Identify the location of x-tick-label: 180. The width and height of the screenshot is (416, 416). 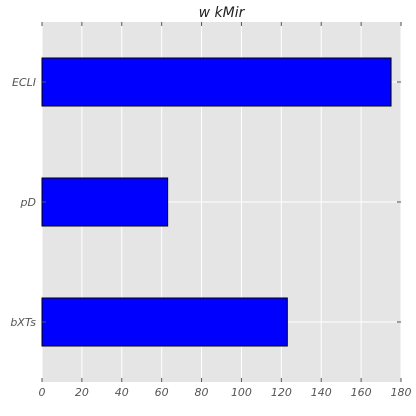
(401, 392).